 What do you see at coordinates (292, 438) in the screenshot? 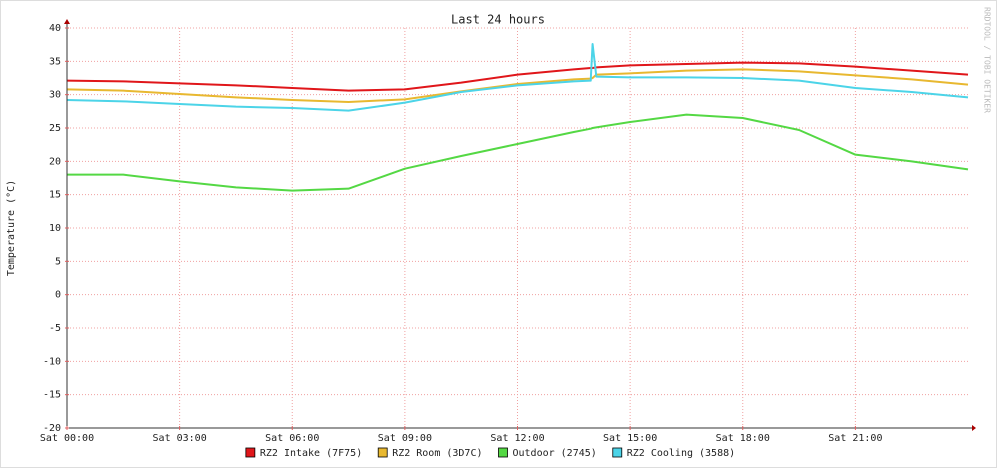
I see `x-tick-label: Sat 06:00` at bounding box center [292, 438].